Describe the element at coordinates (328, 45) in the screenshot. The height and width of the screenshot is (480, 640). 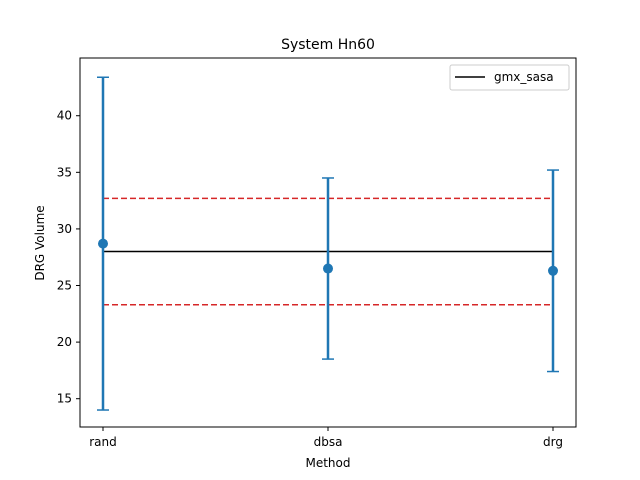
I see `chart-title: System Hn60` at that location.